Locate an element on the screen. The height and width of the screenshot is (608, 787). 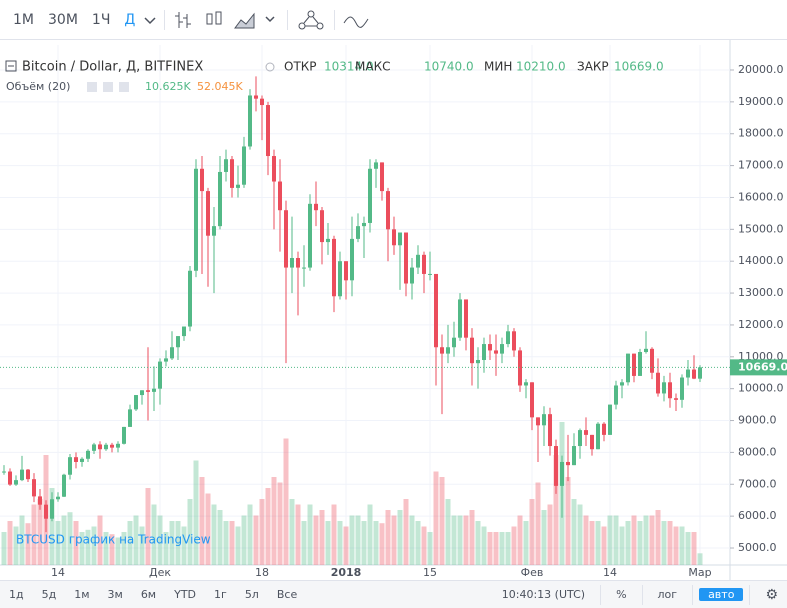
range-button: 5л is located at coordinates (251, 594).